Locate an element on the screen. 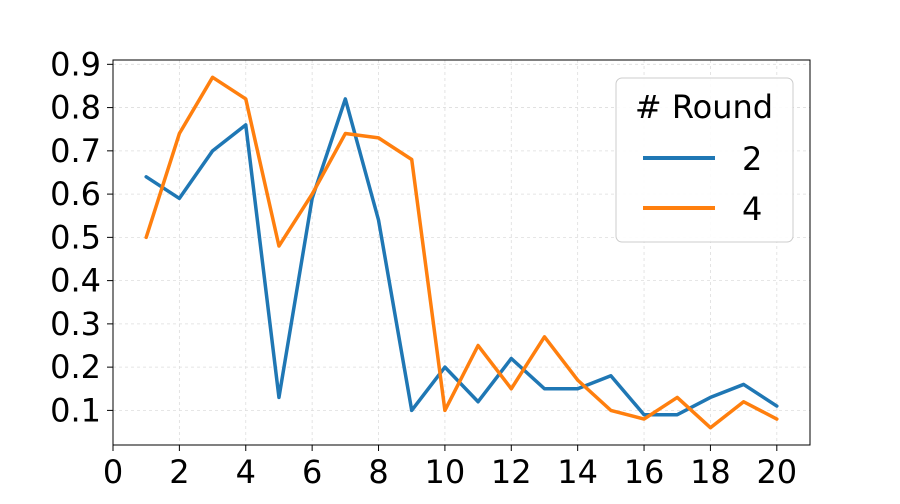  x-tick-label: 12 is located at coordinates (511, 472).